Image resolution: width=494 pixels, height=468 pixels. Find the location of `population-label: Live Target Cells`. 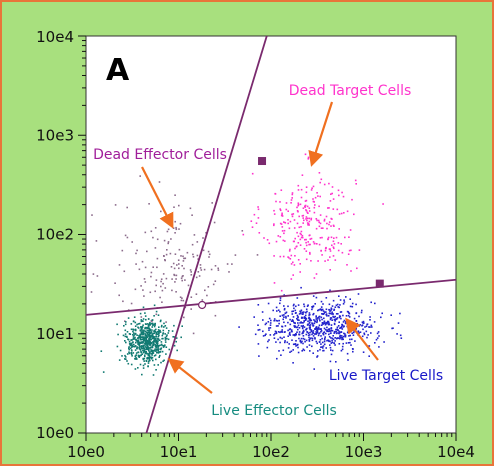

population-label: Live Target Cells is located at coordinates (386, 376).